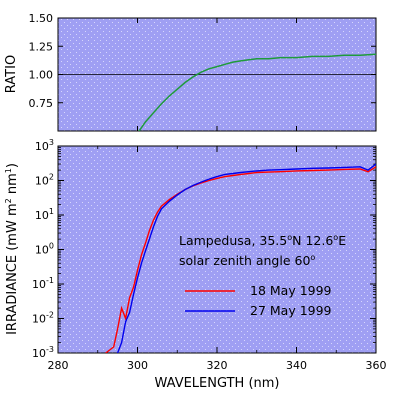 Image resolution: width=404 pixels, height=402 pixels. What do you see at coordinates (11, 74) in the screenshot?
I see `ratio-y-axis-label: RATIO` at bounding box center [11, 74].